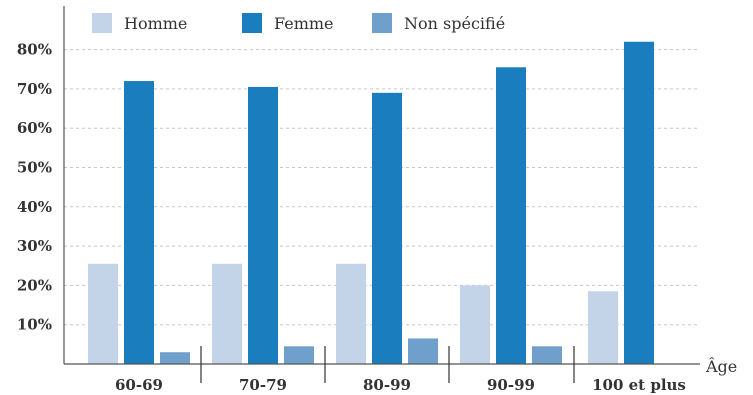 This screenshot has height=395, width=753. Describe the element at coordinates (34, 128) in the screenshot. I see `y-tick-label: 60%` at that location.